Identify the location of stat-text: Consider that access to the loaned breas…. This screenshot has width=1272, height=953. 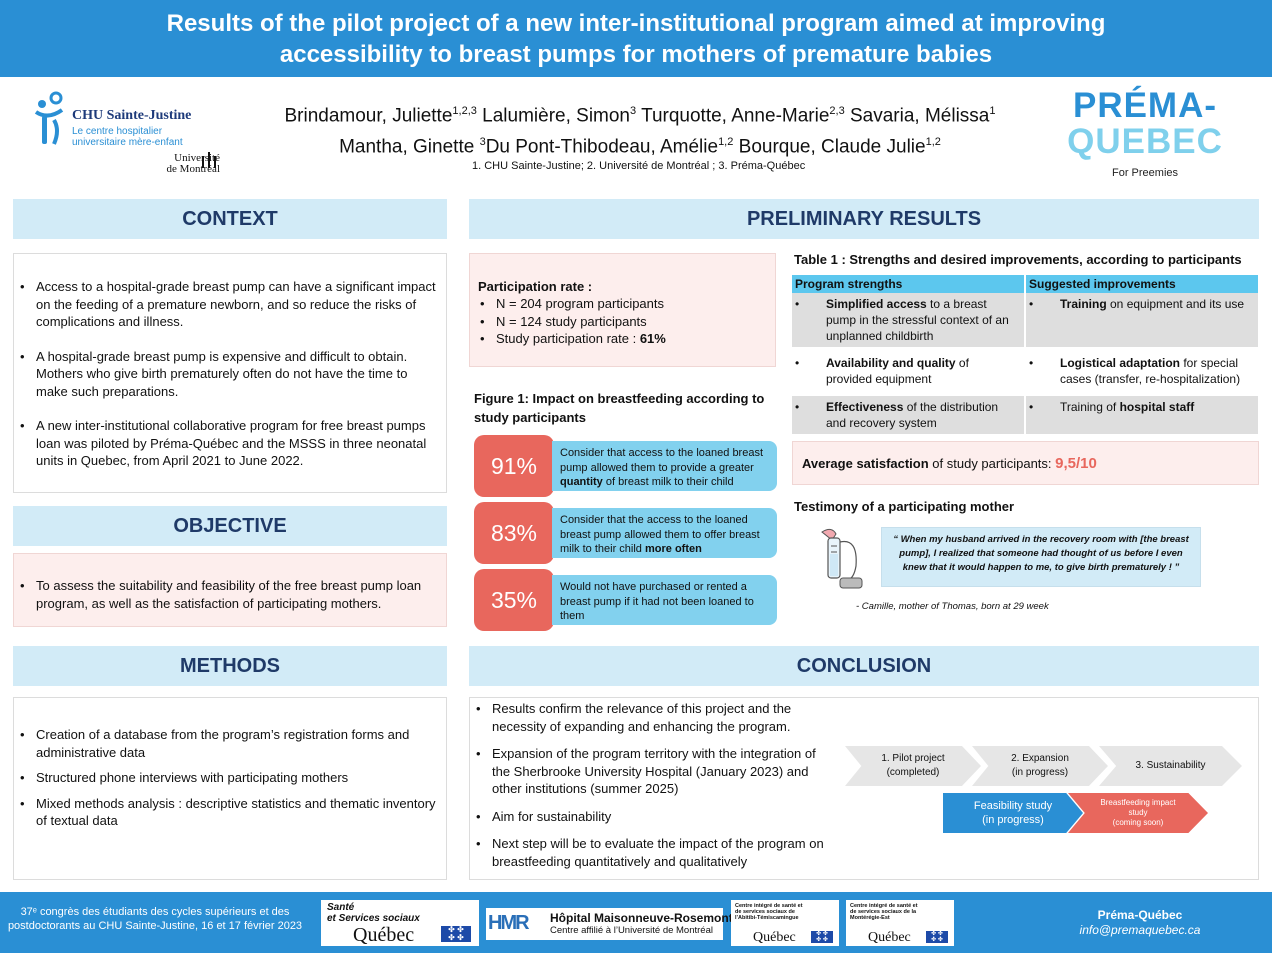
(662, 460).